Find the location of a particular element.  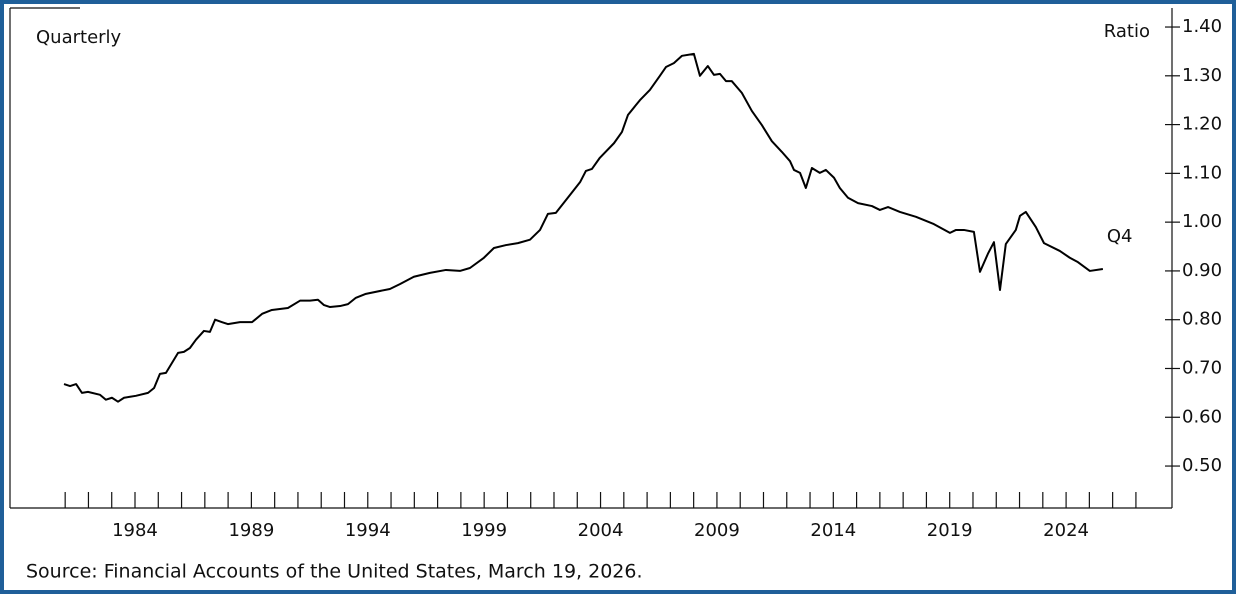

unit-label: Ratio is located at coordinates (1127, 31).